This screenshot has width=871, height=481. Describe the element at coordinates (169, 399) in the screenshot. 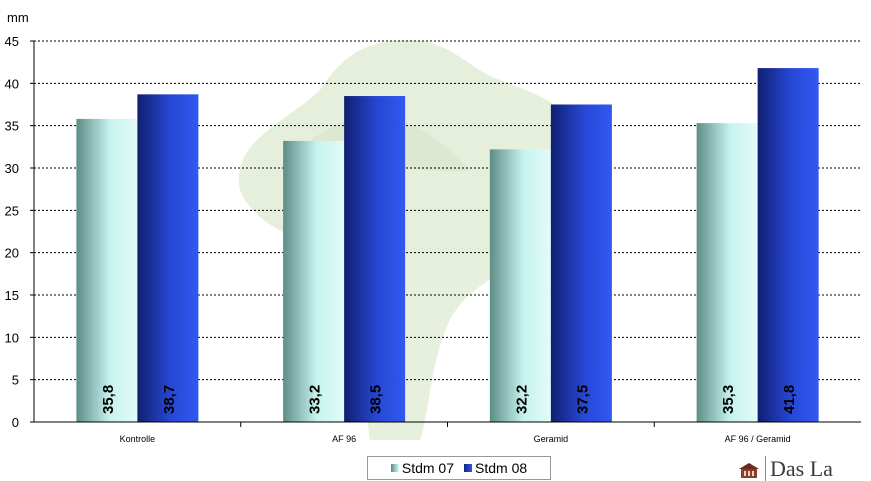

I see `data-label: 38,7` at that location.